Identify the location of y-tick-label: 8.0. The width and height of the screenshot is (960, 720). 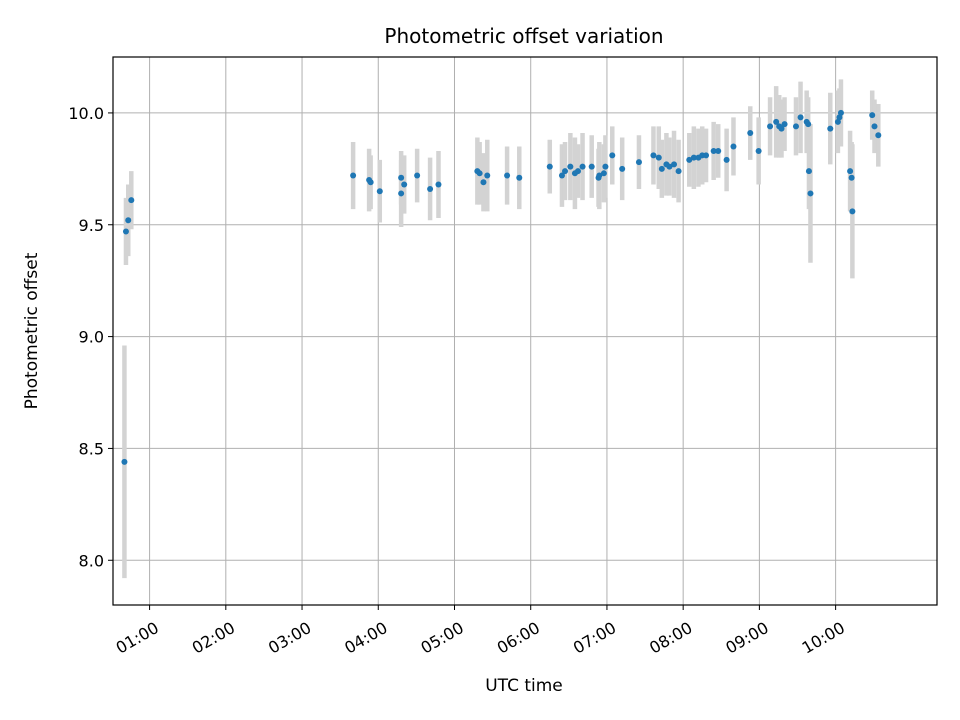
(91, 560).